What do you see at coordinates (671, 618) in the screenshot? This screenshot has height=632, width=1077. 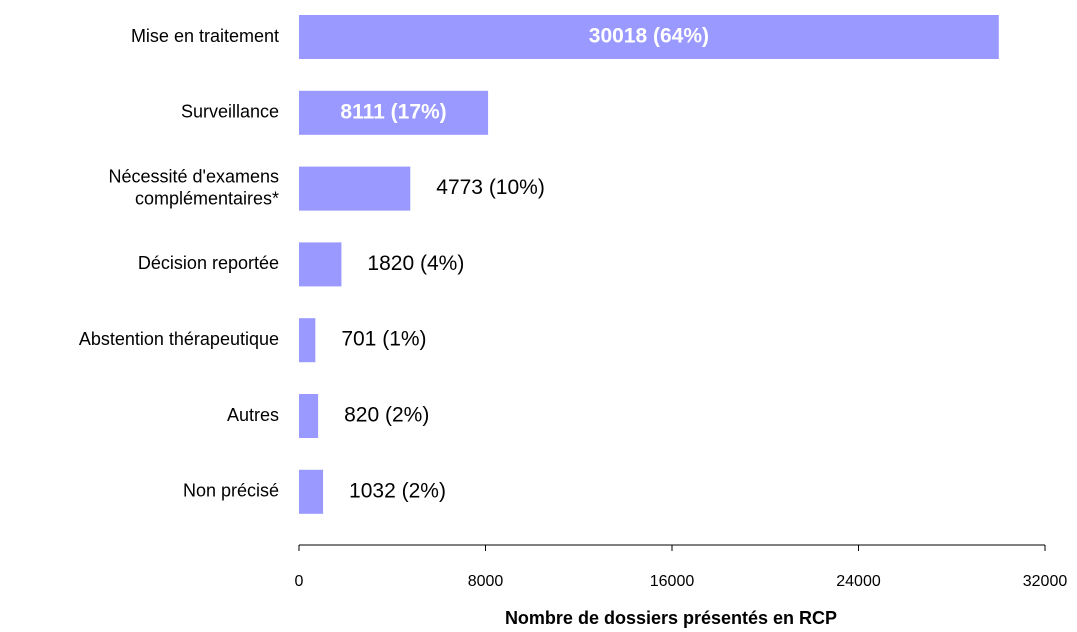 I see `x-axis-title: Nombre de dossiers présentés en RCP` at bounding box center [671, 618].